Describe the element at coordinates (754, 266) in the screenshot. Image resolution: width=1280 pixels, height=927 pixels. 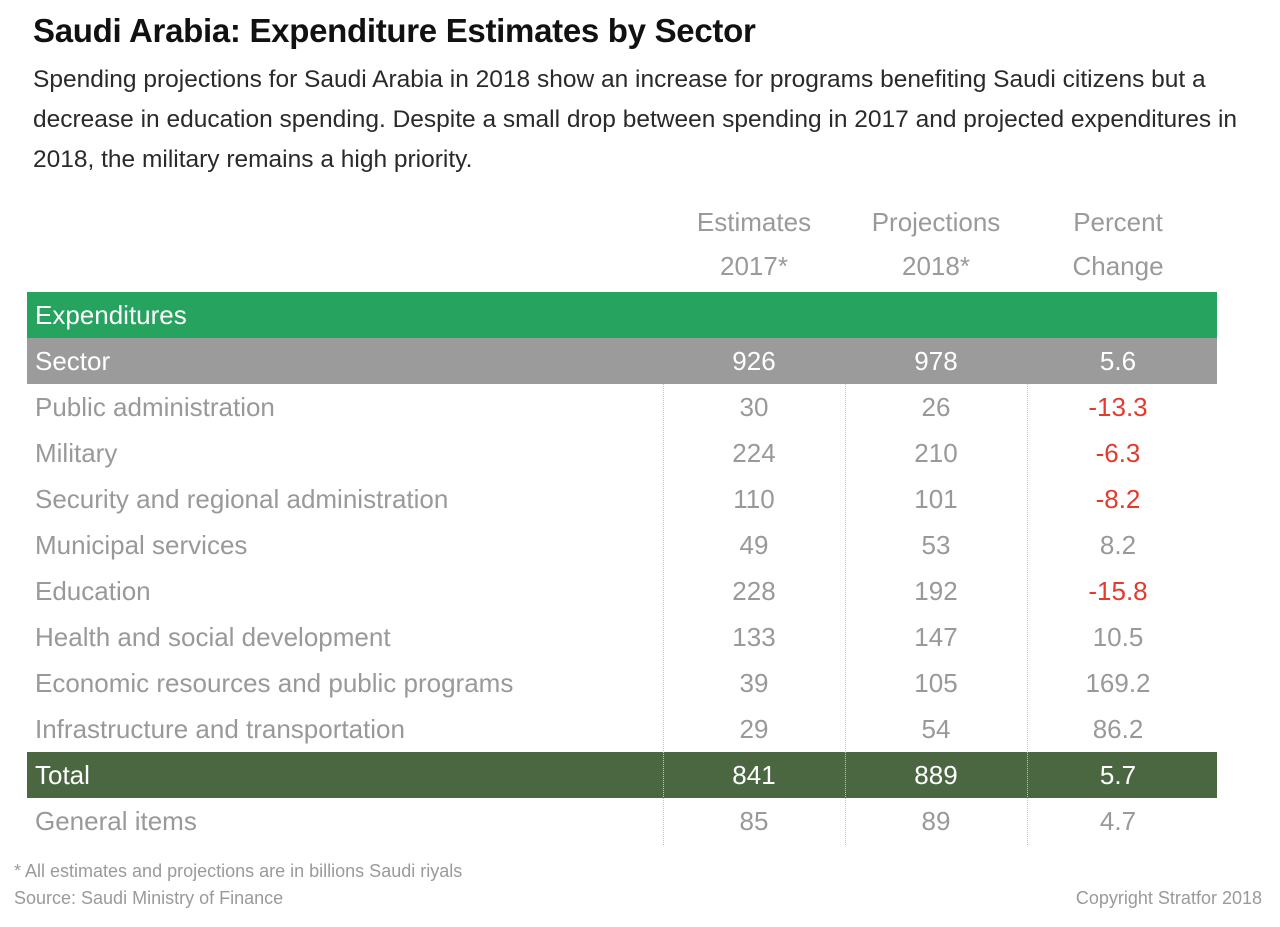
I see `column-header-line2: 2017*` at that location.